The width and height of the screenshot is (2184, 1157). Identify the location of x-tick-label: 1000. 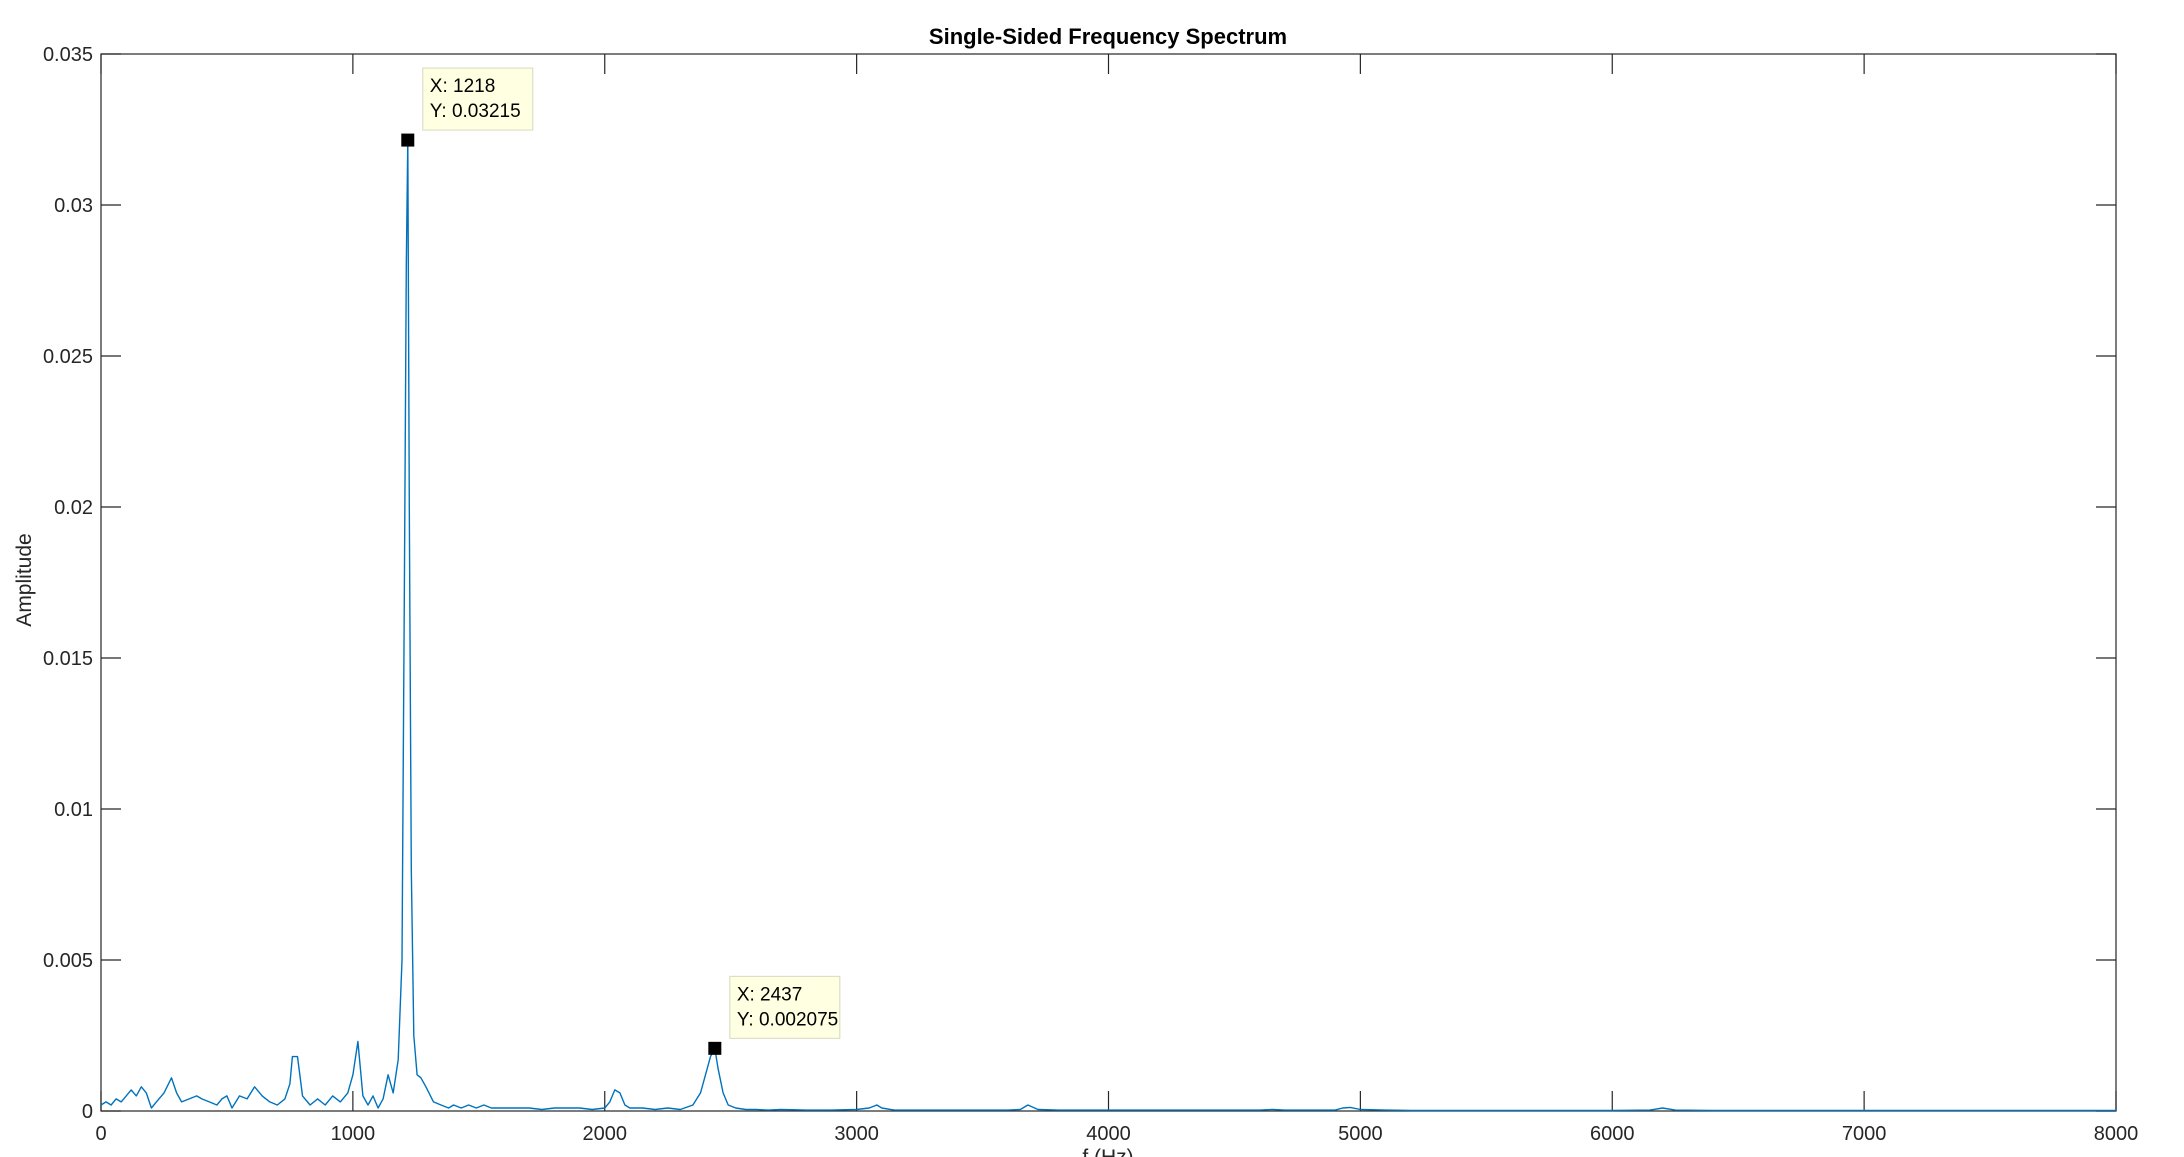
(353, 1134).